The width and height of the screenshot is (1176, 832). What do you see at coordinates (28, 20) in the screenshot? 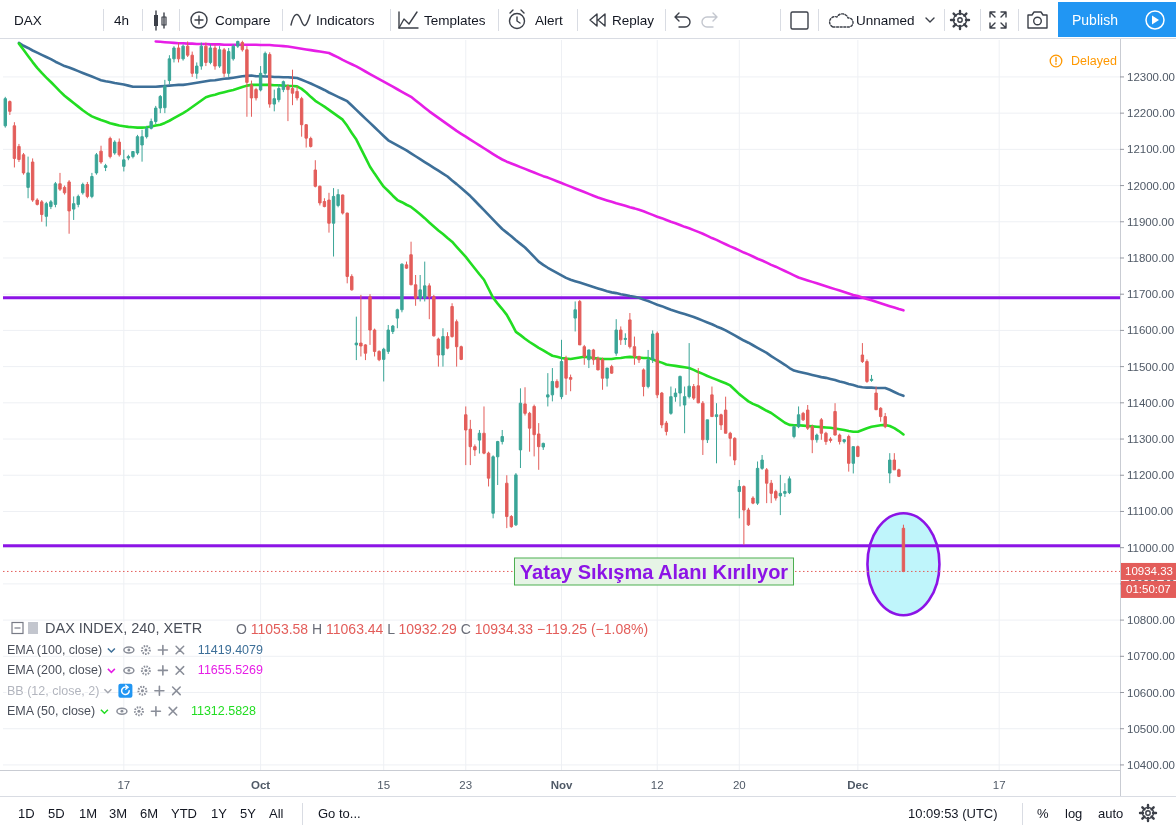
I see `text: DAX` at bounding box center [28, 20].